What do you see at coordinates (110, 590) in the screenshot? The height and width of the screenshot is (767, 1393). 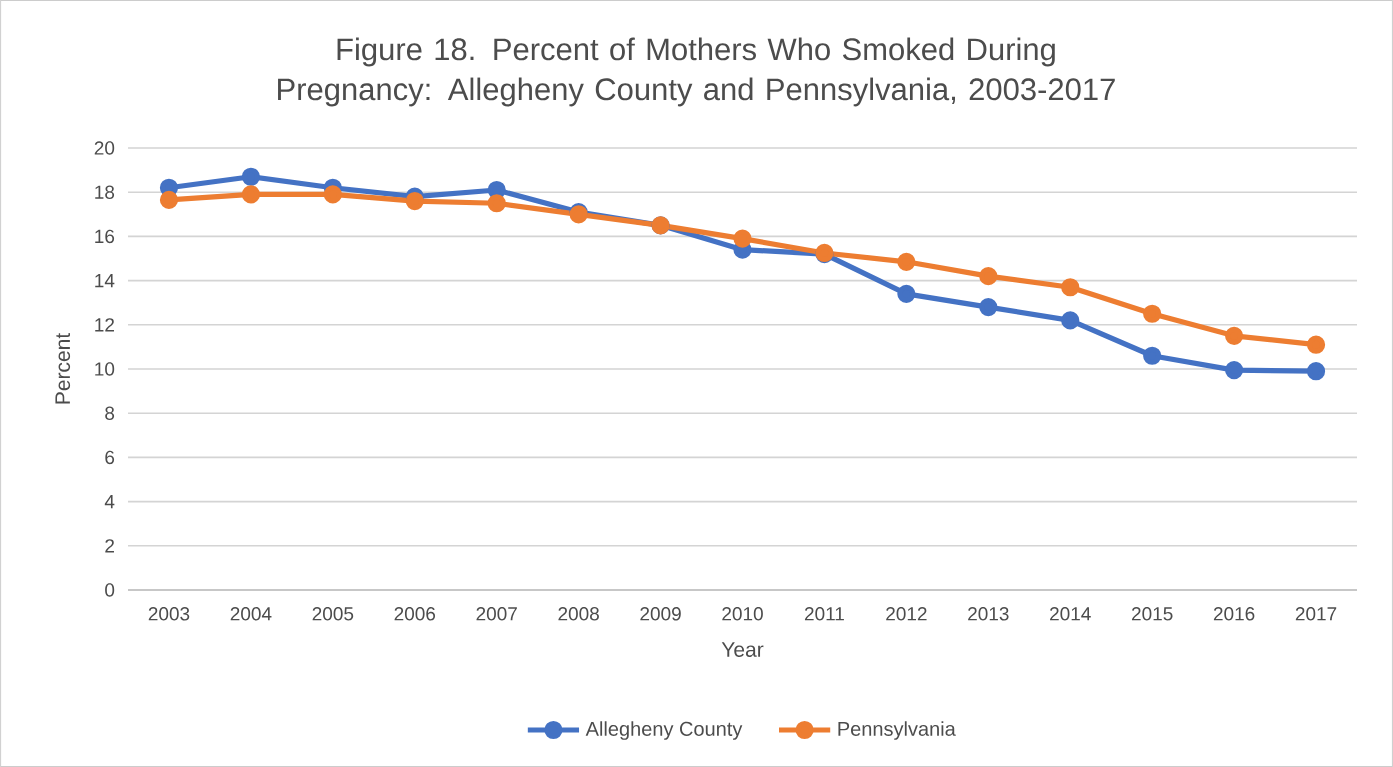 I see `y-tick-label: 0` at bounding box center [110, 590].